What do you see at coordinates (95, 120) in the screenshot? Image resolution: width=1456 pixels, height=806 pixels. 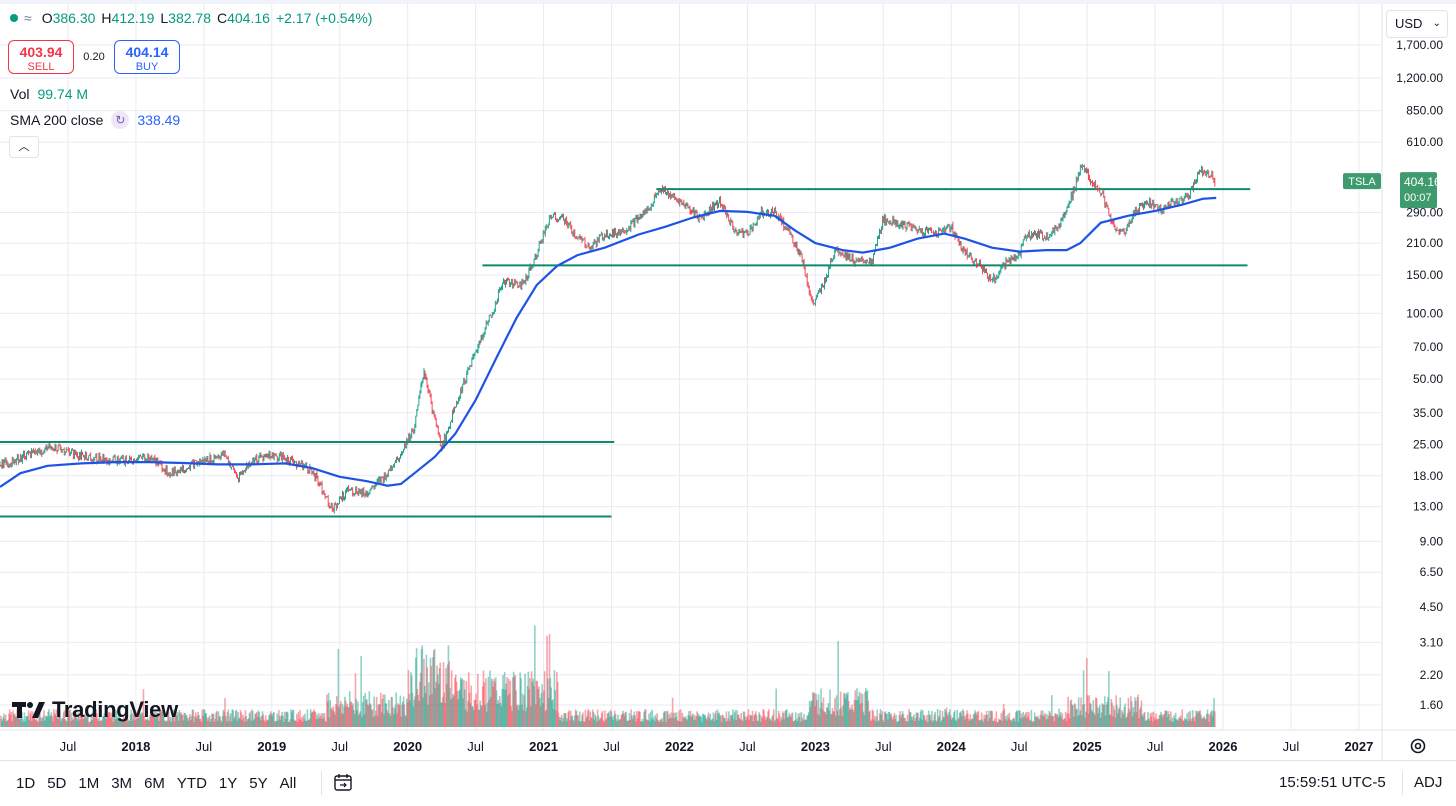 I see `sma-legend: SMA 200 close ↻ 338.49` at bounding box center [95, 120].